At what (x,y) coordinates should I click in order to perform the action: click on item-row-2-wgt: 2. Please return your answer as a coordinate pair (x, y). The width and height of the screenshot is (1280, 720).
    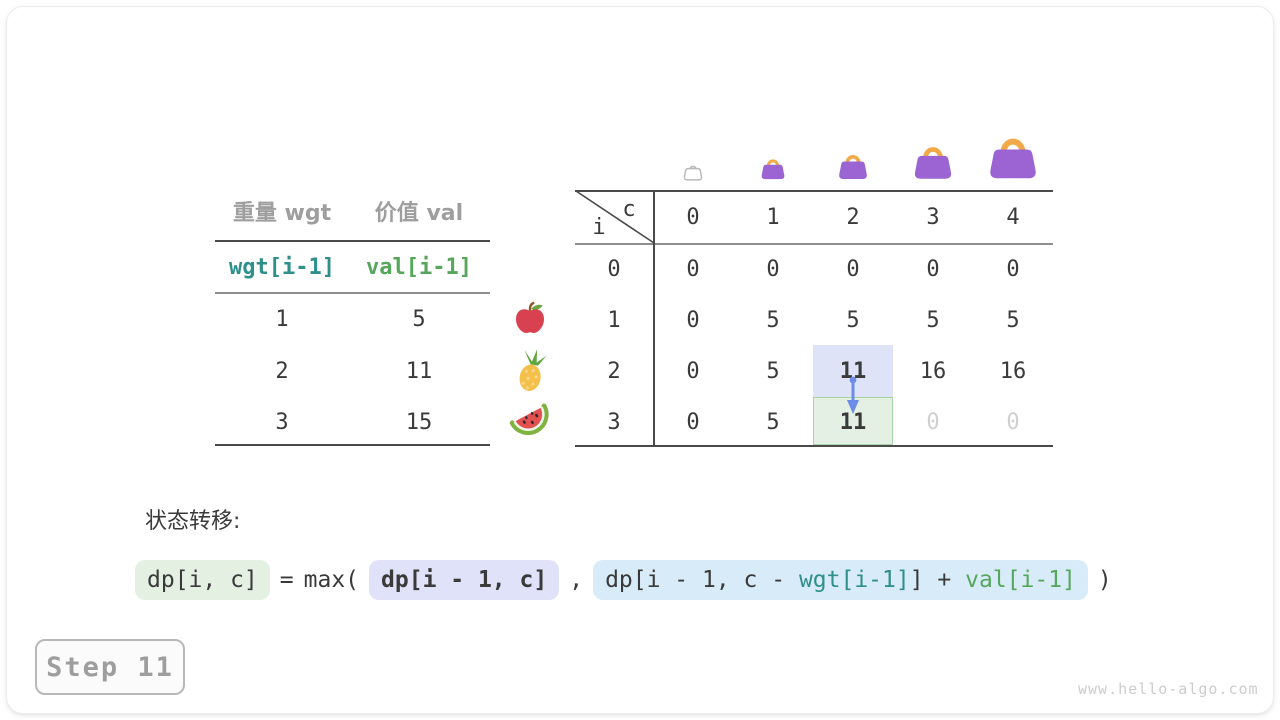
    Looking at the image, I should click on (282, 371).